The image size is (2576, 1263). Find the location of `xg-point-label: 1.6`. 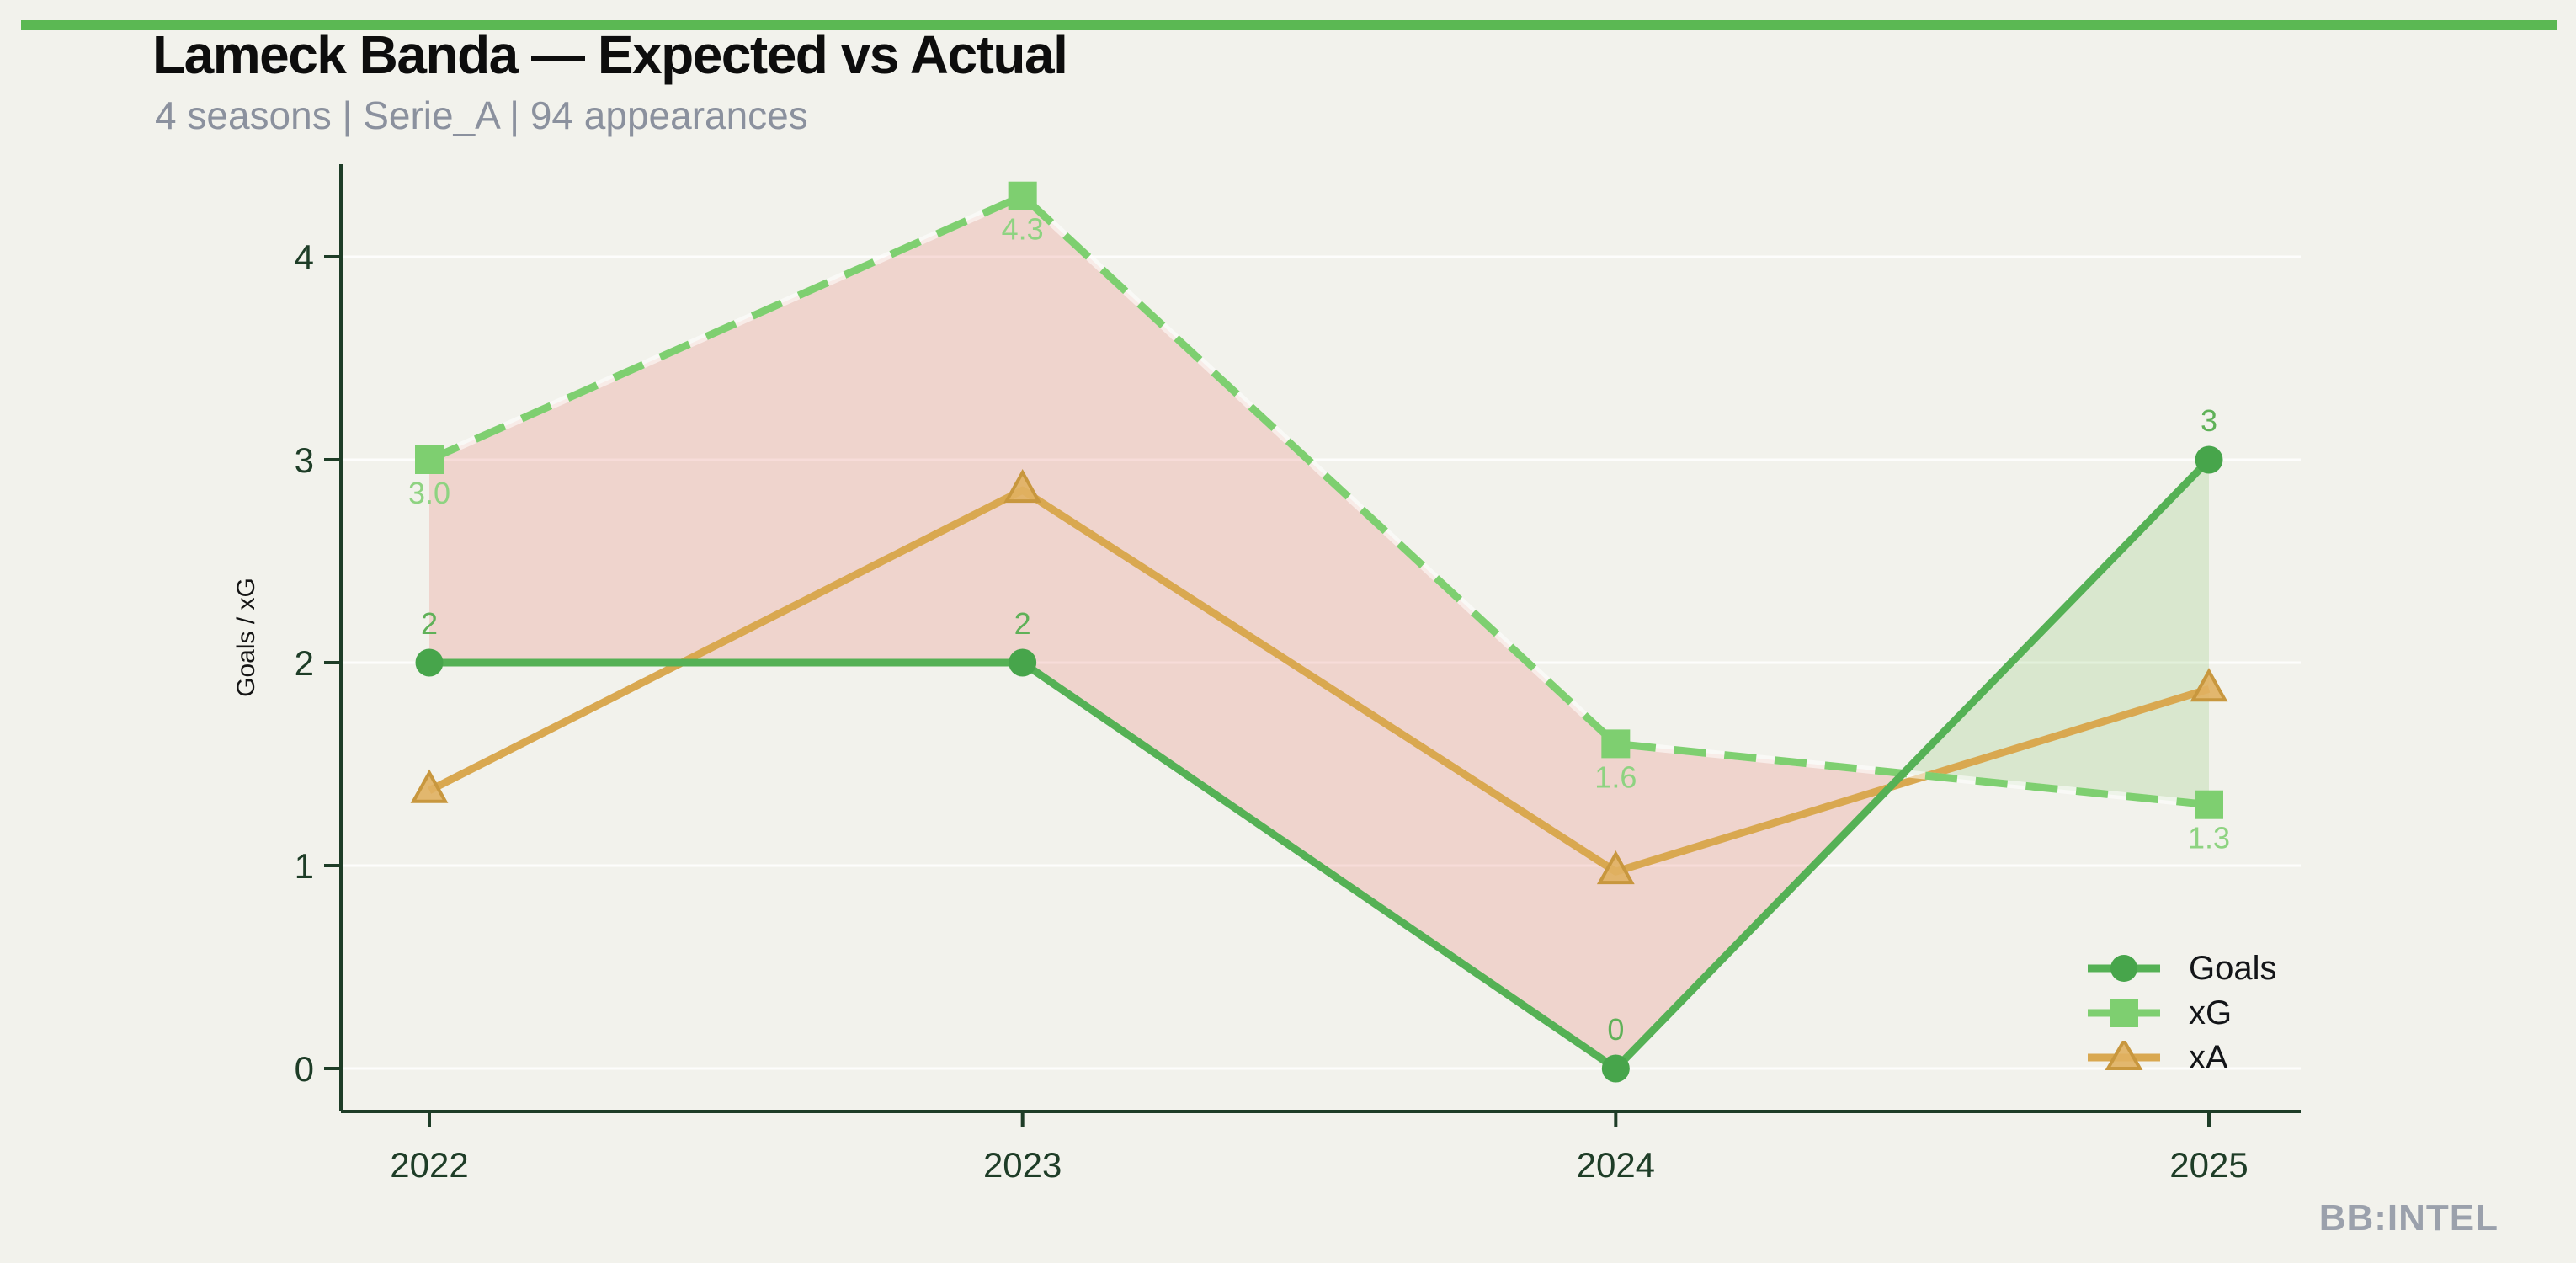

xg-point-label: 1.6 is located at coordinates (1616, 776).